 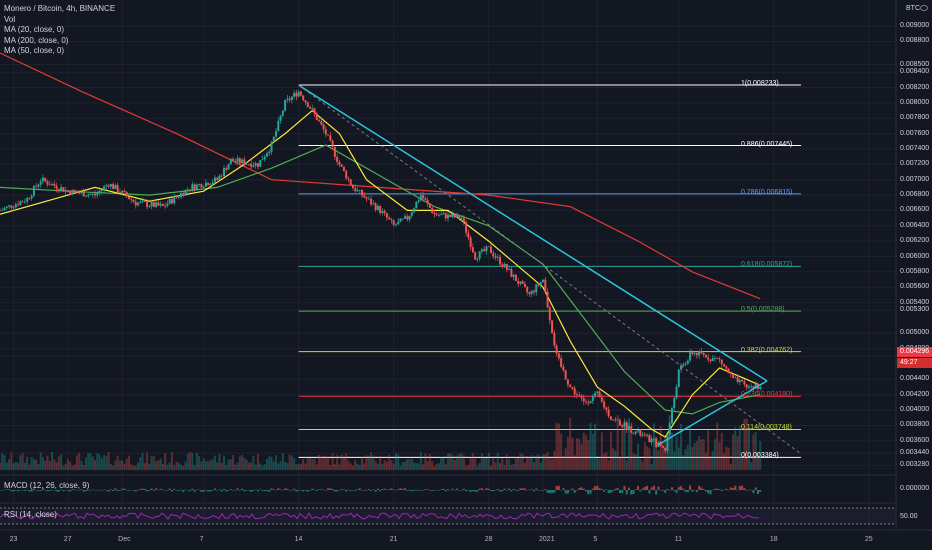 What do you see at coordinates (924, 8) in the screenshot?
I see `eye-icon` at bounding box center [924, 8].